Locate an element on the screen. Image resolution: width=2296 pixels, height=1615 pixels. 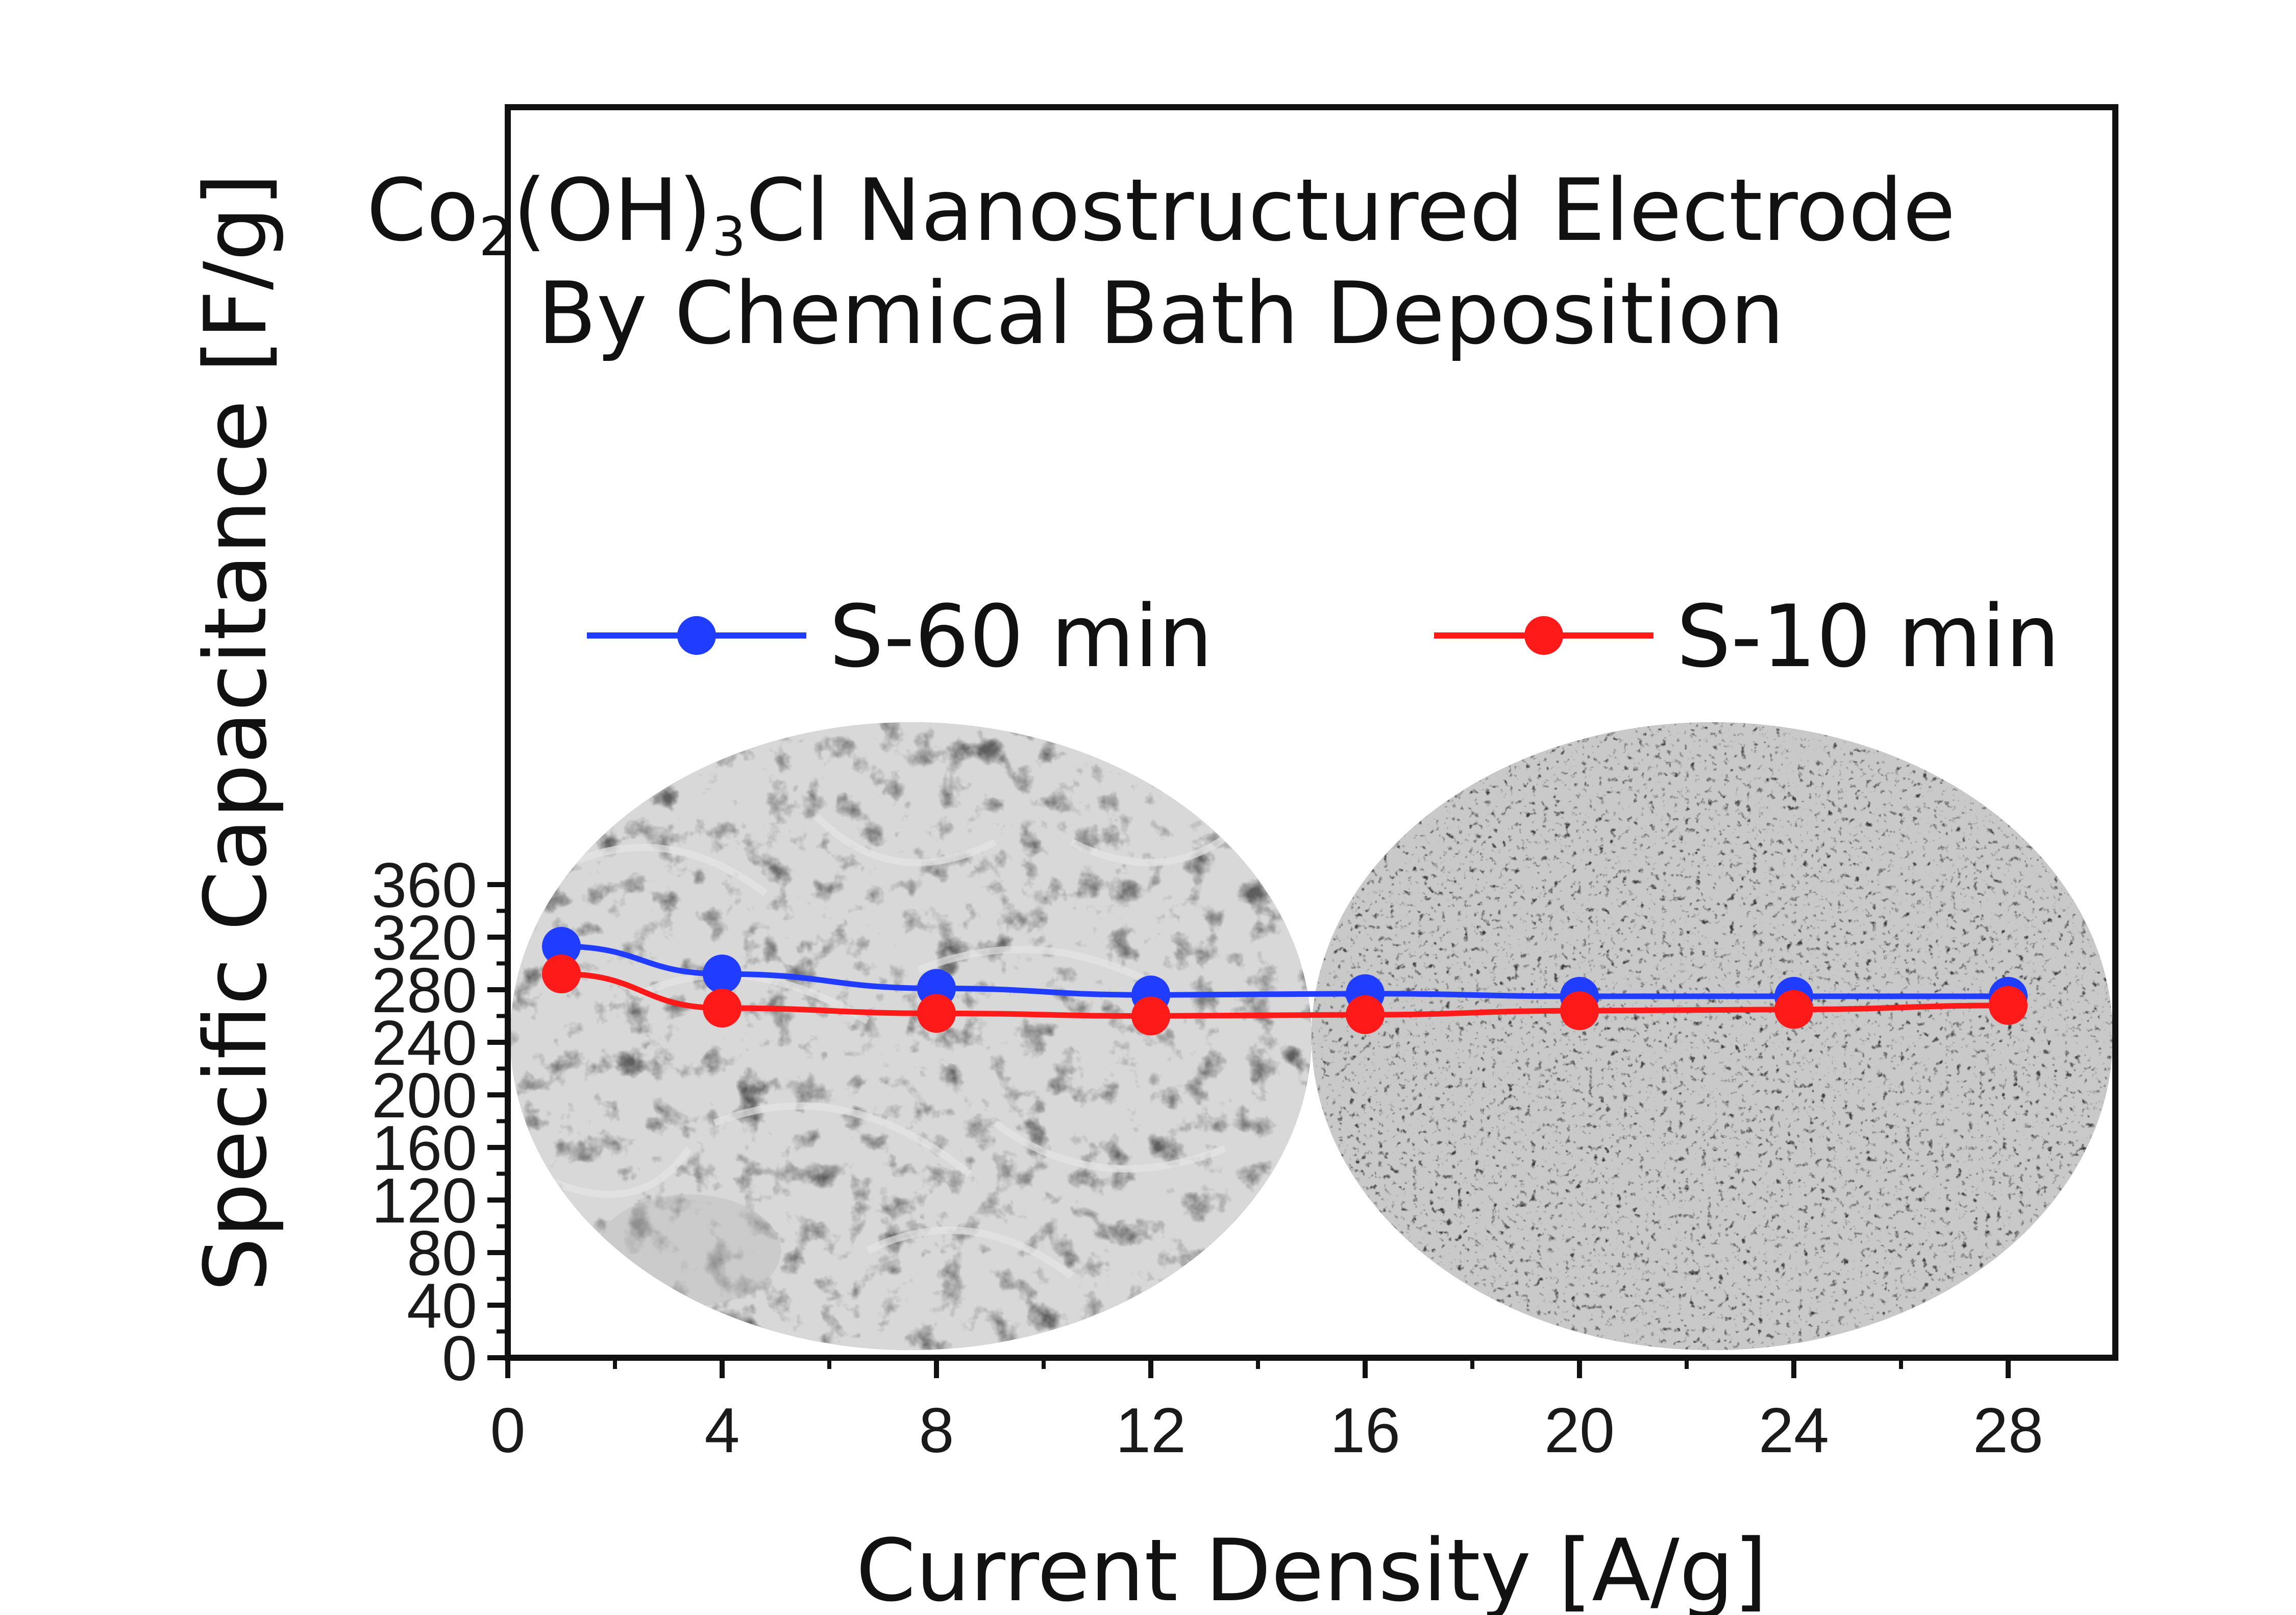
title-part-3: Cl Nanostructured Electrode is located at coordinates (1351, 210).